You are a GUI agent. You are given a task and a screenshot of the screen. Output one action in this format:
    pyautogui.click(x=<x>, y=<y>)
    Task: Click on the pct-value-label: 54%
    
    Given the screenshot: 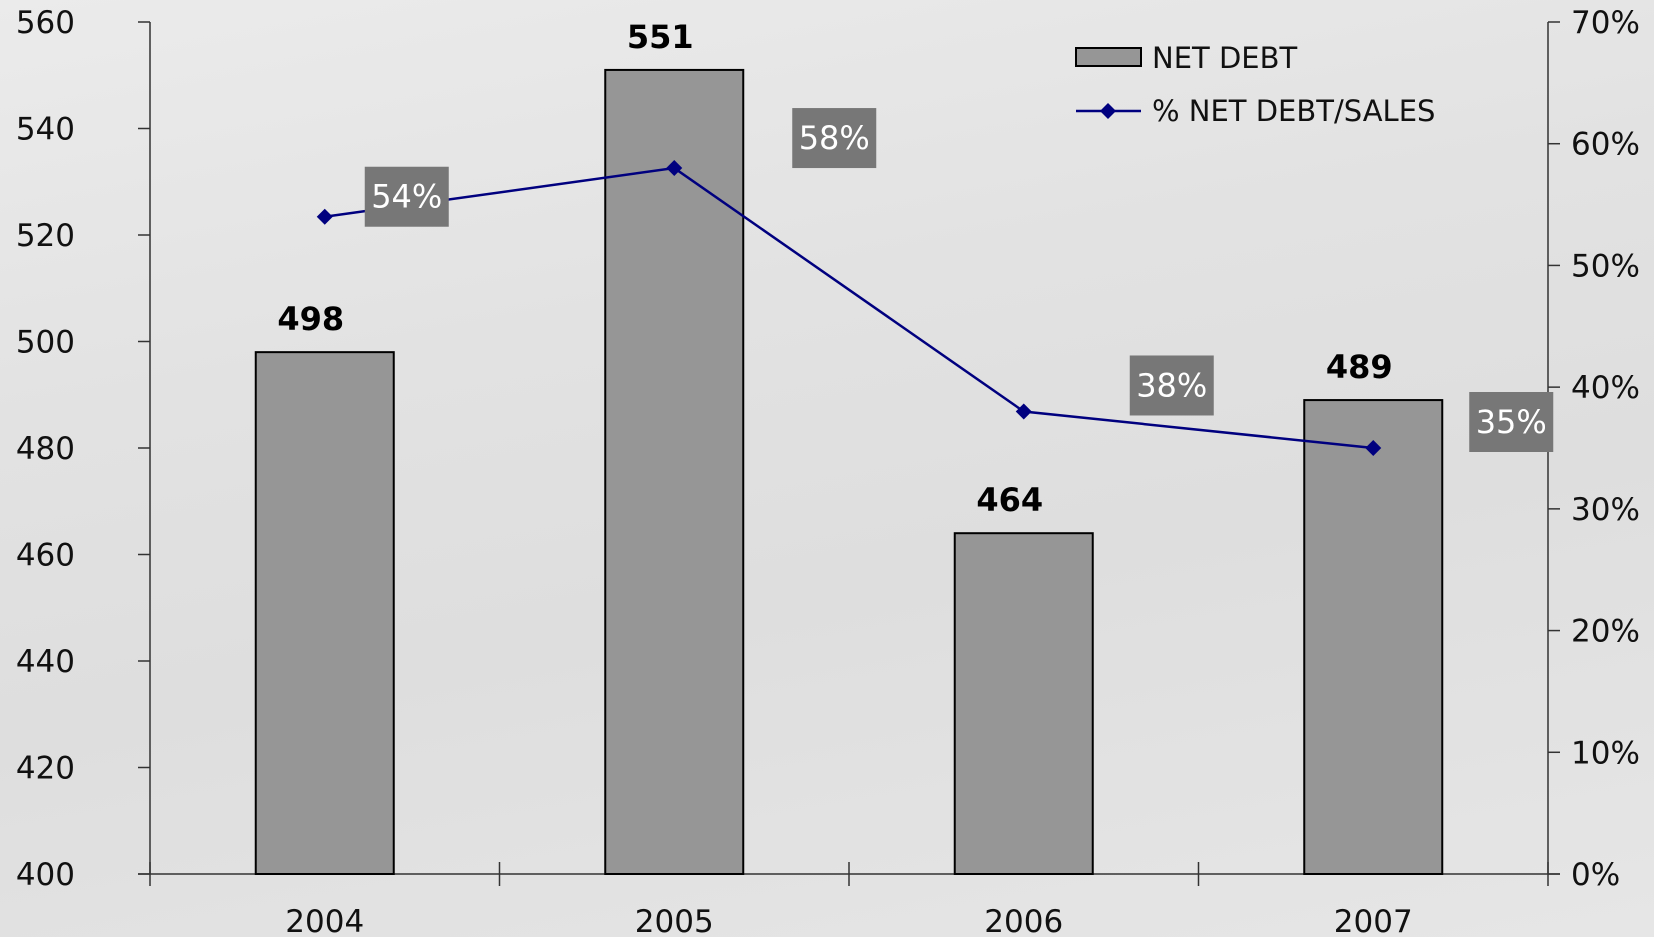 What is the action you would take?
    pyautogui.click(x=406, y=197)
    